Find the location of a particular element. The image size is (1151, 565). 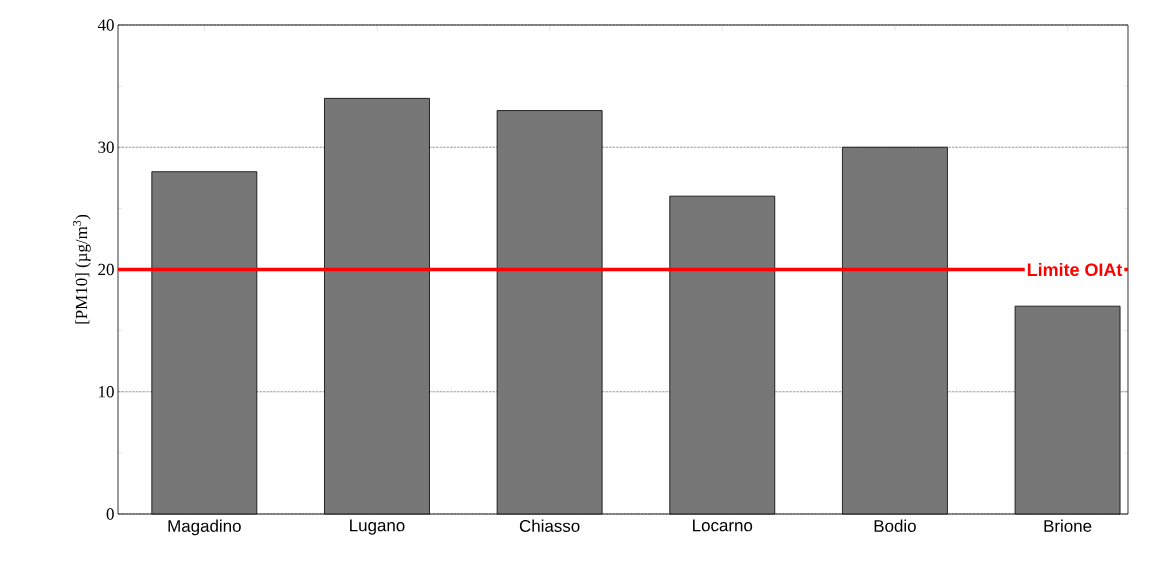

y-tick-label: 20 is located at coordinates (106, 269).